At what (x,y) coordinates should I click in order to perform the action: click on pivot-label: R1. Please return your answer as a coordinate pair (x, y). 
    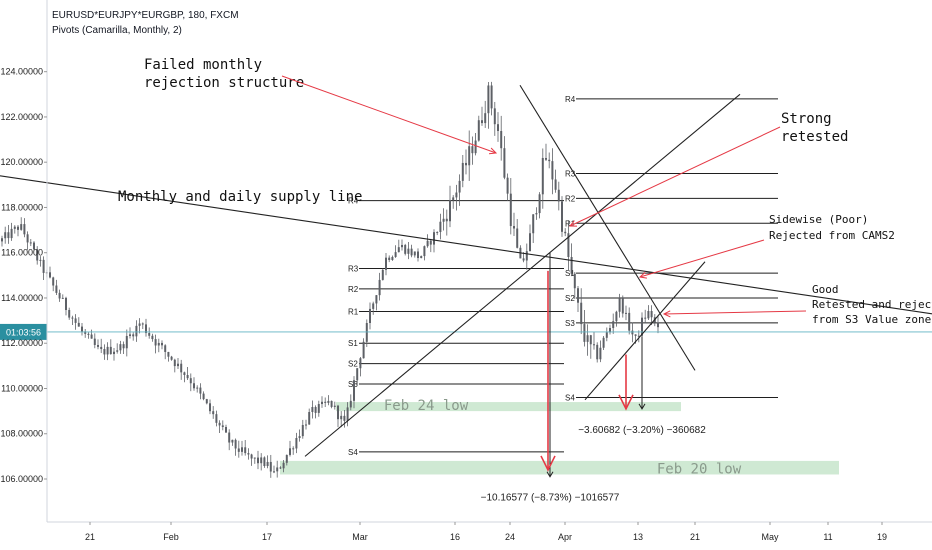
    Looking at the image, I should click on (570, 223).